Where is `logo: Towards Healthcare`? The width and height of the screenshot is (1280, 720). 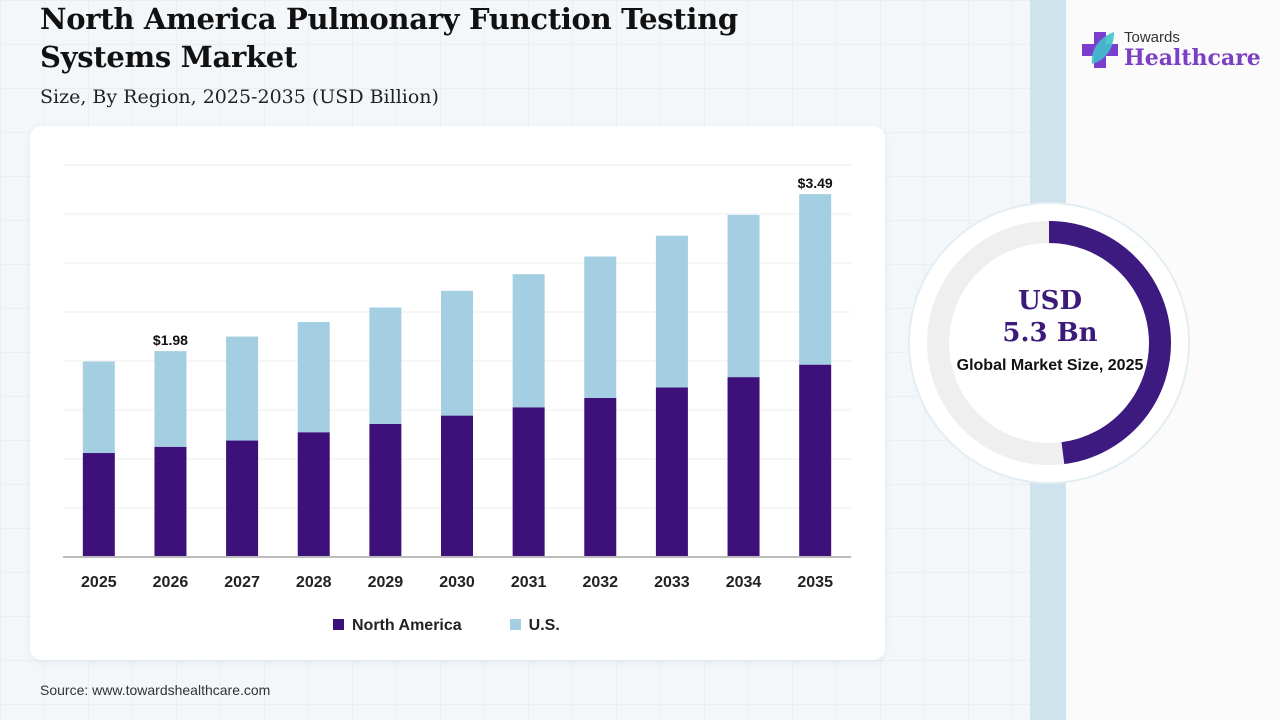
logo: Towards Healthcare is located at coordinates (1170, 50).